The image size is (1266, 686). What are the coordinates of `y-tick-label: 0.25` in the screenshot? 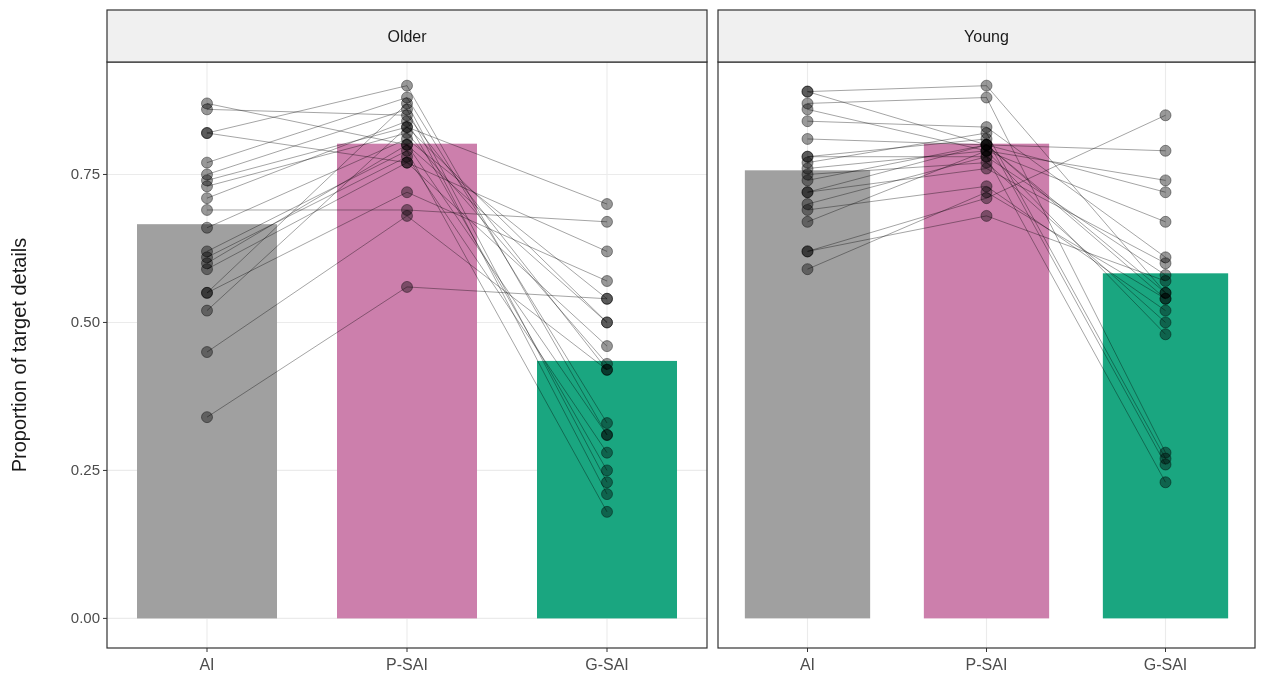 It's located at (85, 470).